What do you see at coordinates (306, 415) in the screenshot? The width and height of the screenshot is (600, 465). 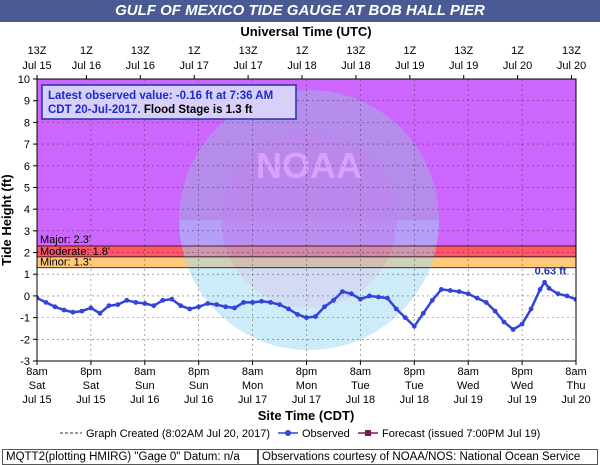 I see `x-axis-title: Site Time (CDT)` at bounding box center [306, 415].